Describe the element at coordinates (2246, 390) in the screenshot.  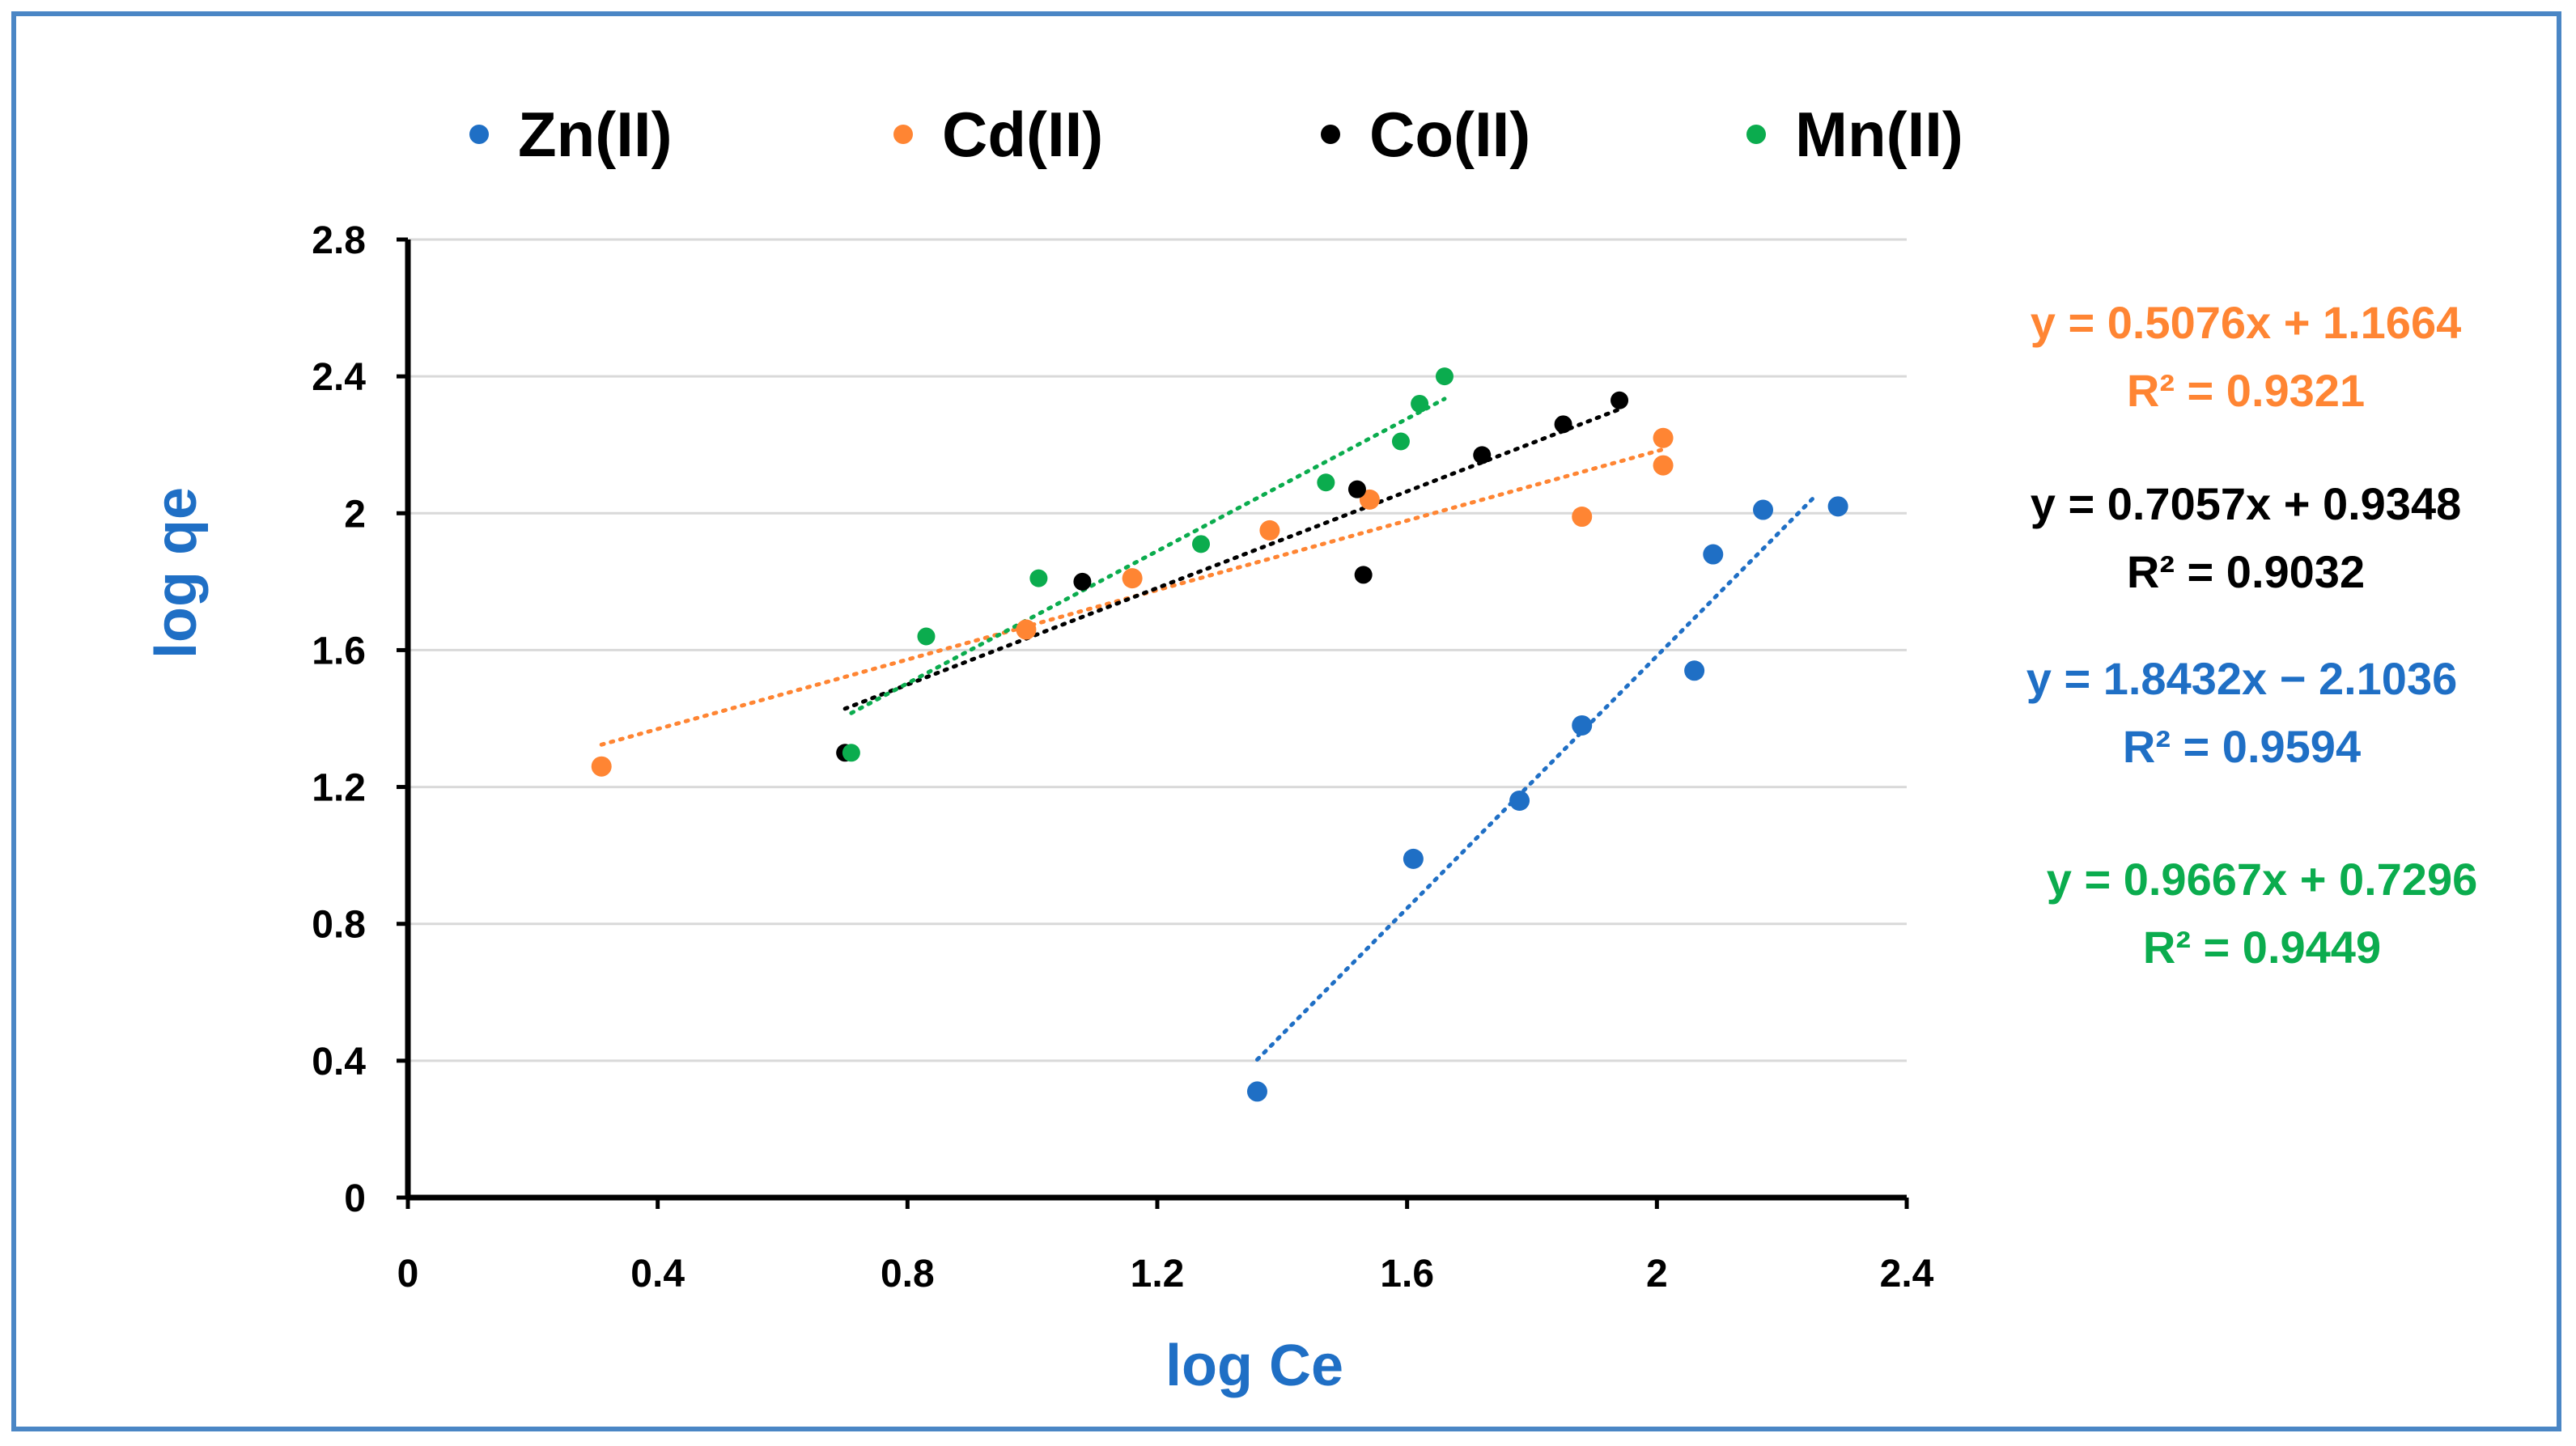
I see `r-squared-cd-ii: R² = 0.9321` at that location.